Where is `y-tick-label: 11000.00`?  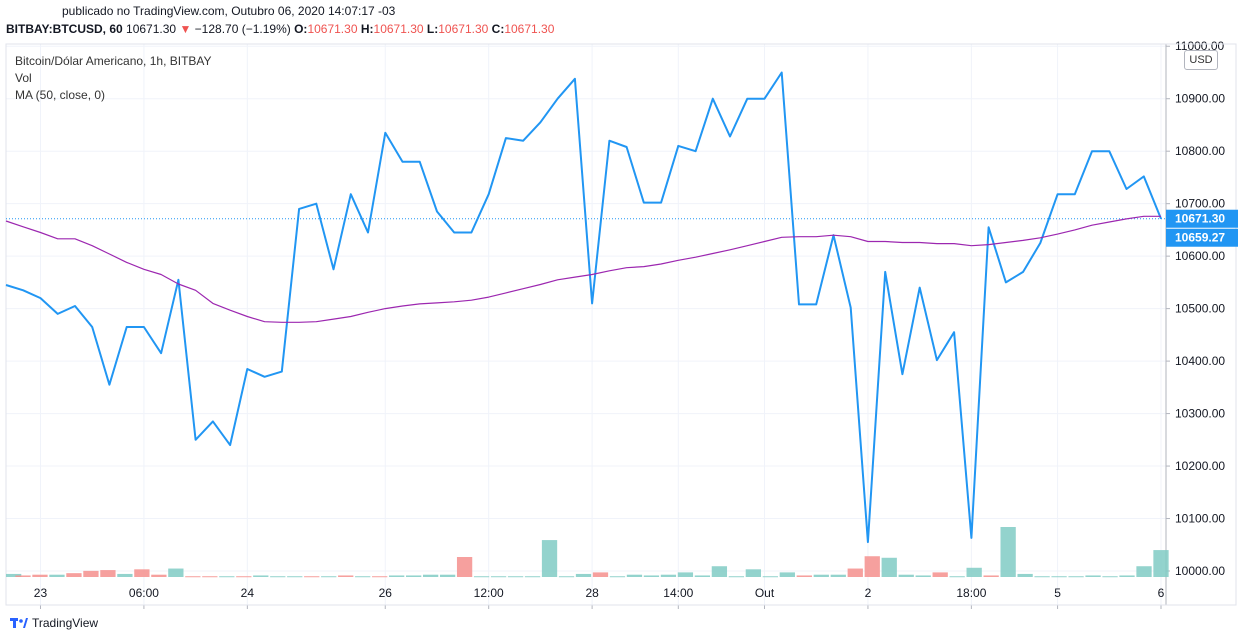
y-tick-label: 11000.00 is located at coordinates (1199, 46).